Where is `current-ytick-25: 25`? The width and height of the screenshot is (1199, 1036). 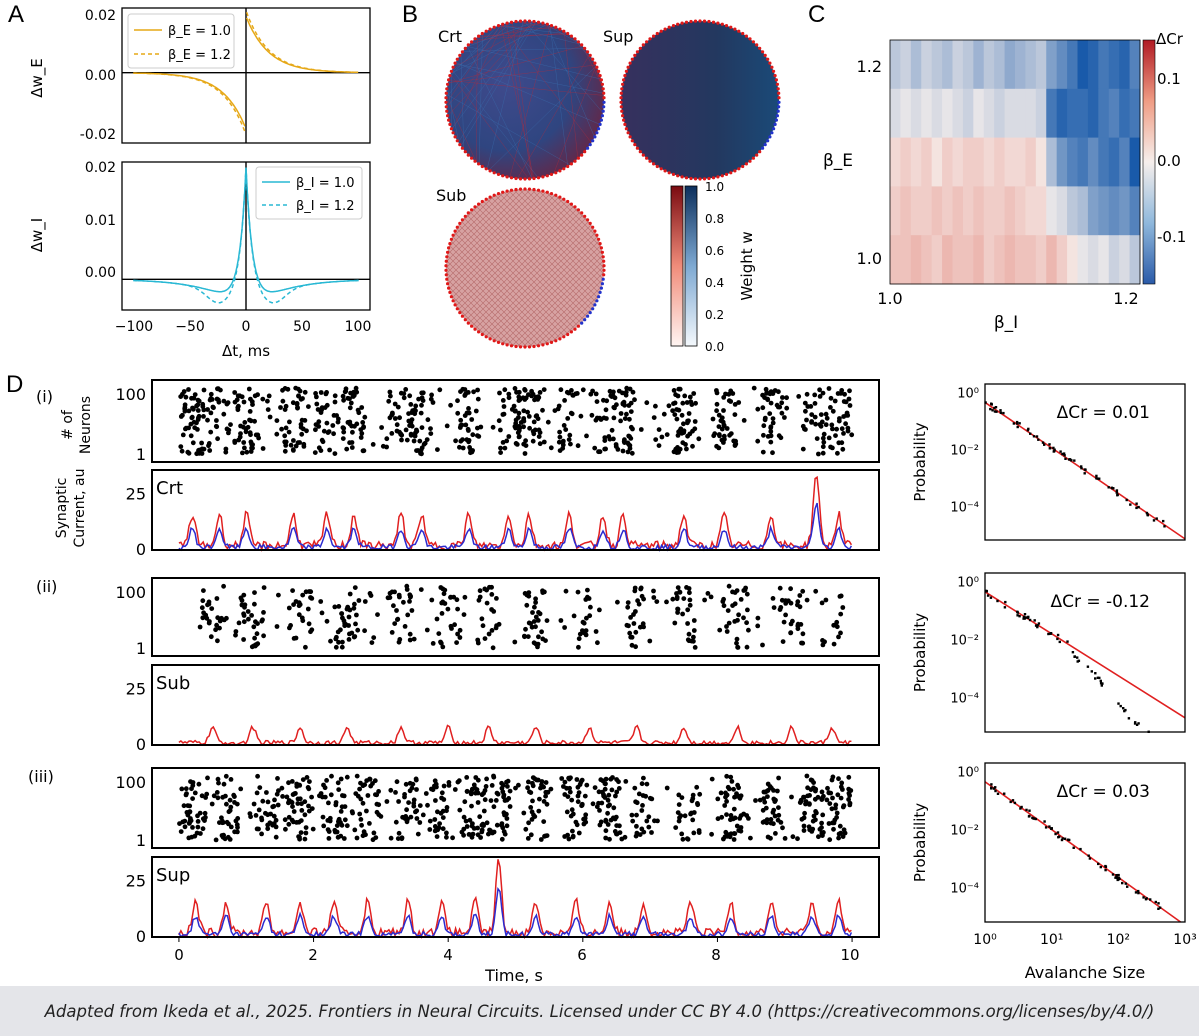 current-ytick-25: 25 is located at coordinates (136, 688).